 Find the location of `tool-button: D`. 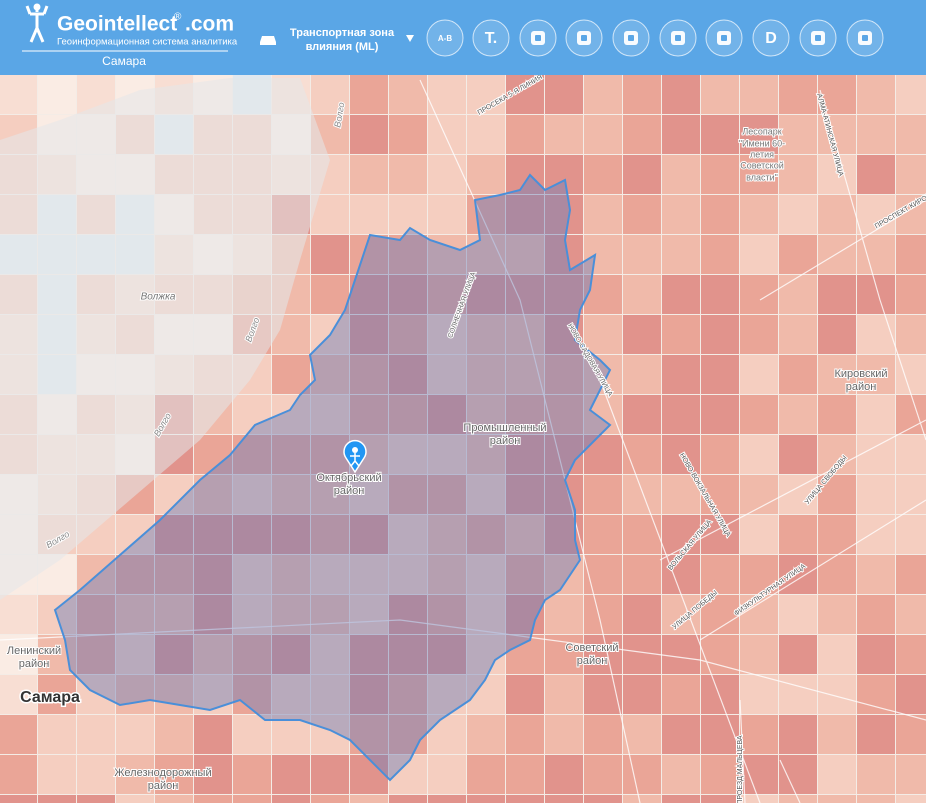

tool-button: D is located at coordinates (771, 38).